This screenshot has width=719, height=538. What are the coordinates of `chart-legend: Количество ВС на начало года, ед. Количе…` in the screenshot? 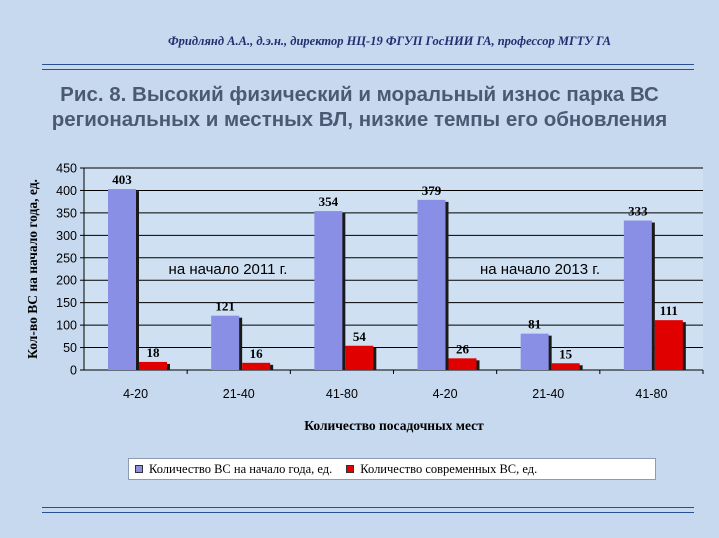 It's located at (392, 469).